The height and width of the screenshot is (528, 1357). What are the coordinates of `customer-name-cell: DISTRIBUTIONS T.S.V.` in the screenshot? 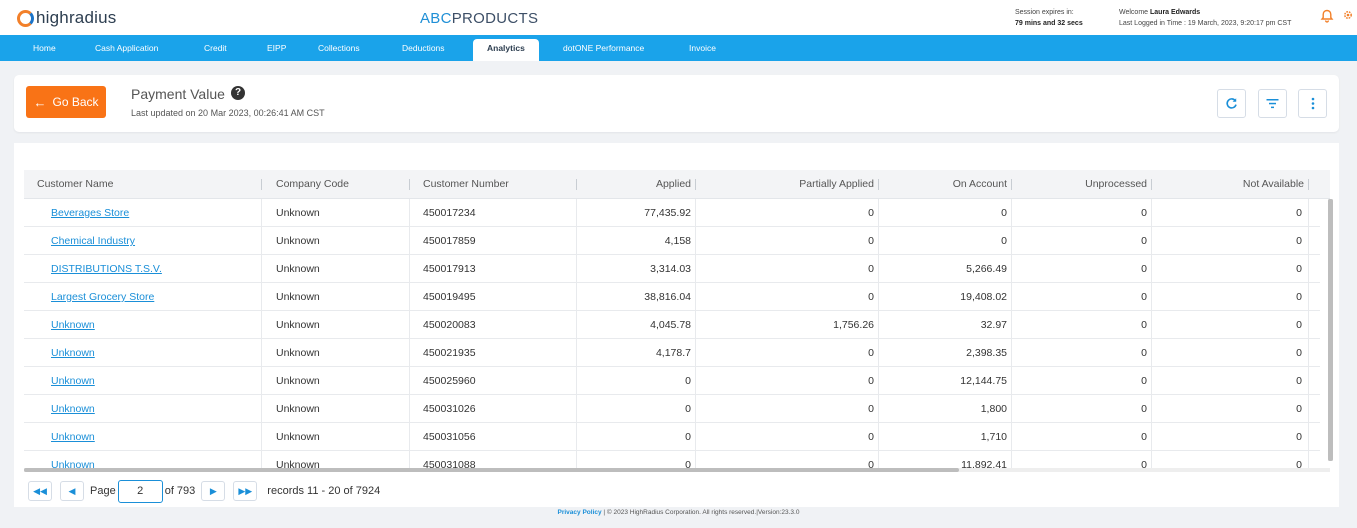 It's located at (106, 269).